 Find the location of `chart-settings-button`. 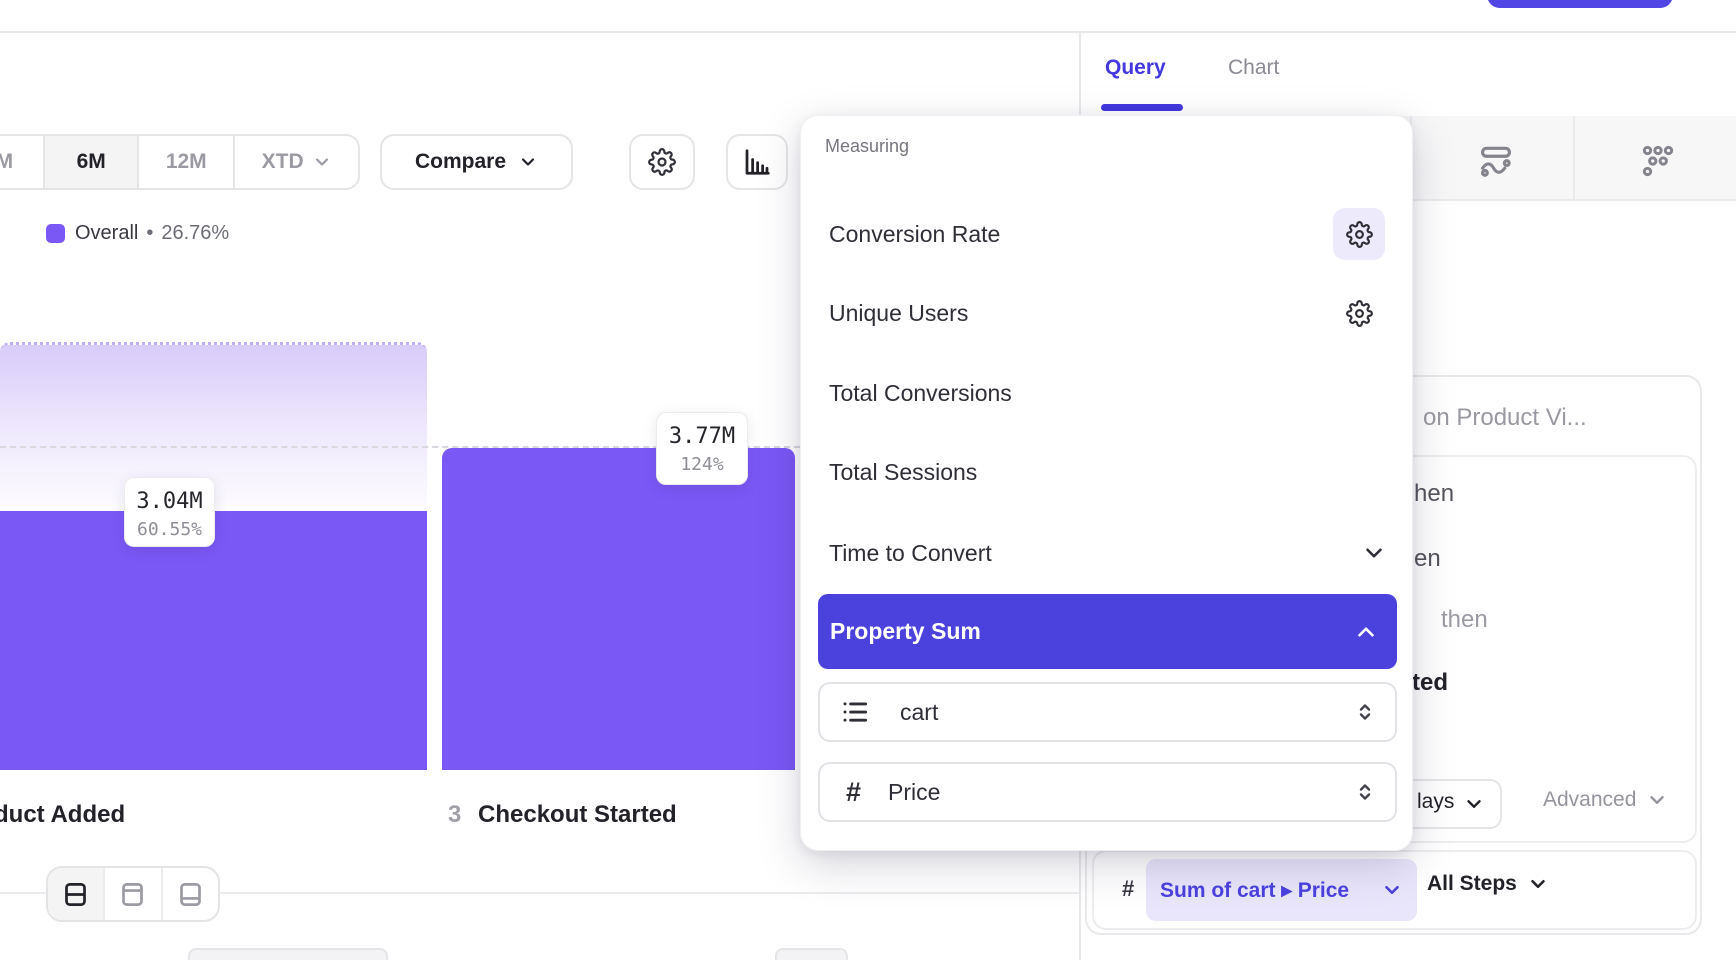

chart-settings-button is located at coordinates (662, 162).